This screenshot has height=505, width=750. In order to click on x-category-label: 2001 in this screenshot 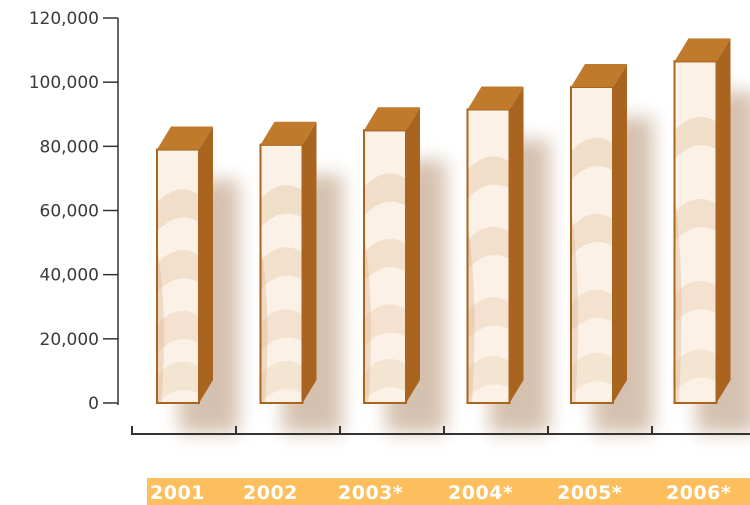, I will do `click(177, 493)`.